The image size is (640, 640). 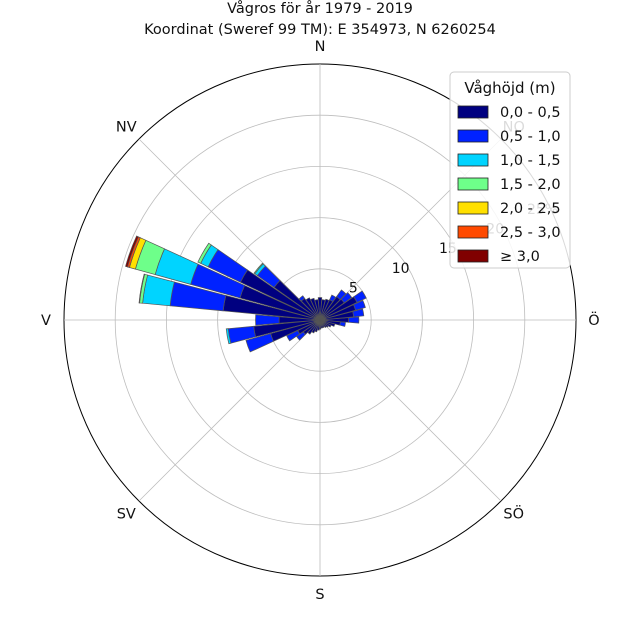 What do you see at coordinates (530, 233) in the screenshot?
I see `legend-label: 2,5 - 3,0` at bounding box center [530, 233].